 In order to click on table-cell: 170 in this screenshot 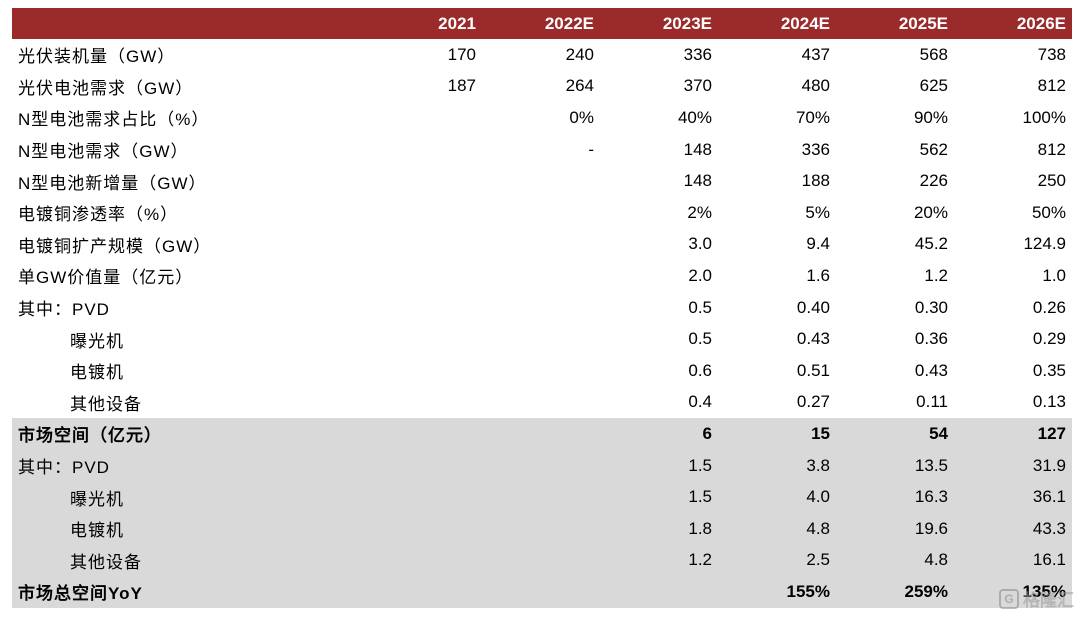, I will do `click(461, 54)`.